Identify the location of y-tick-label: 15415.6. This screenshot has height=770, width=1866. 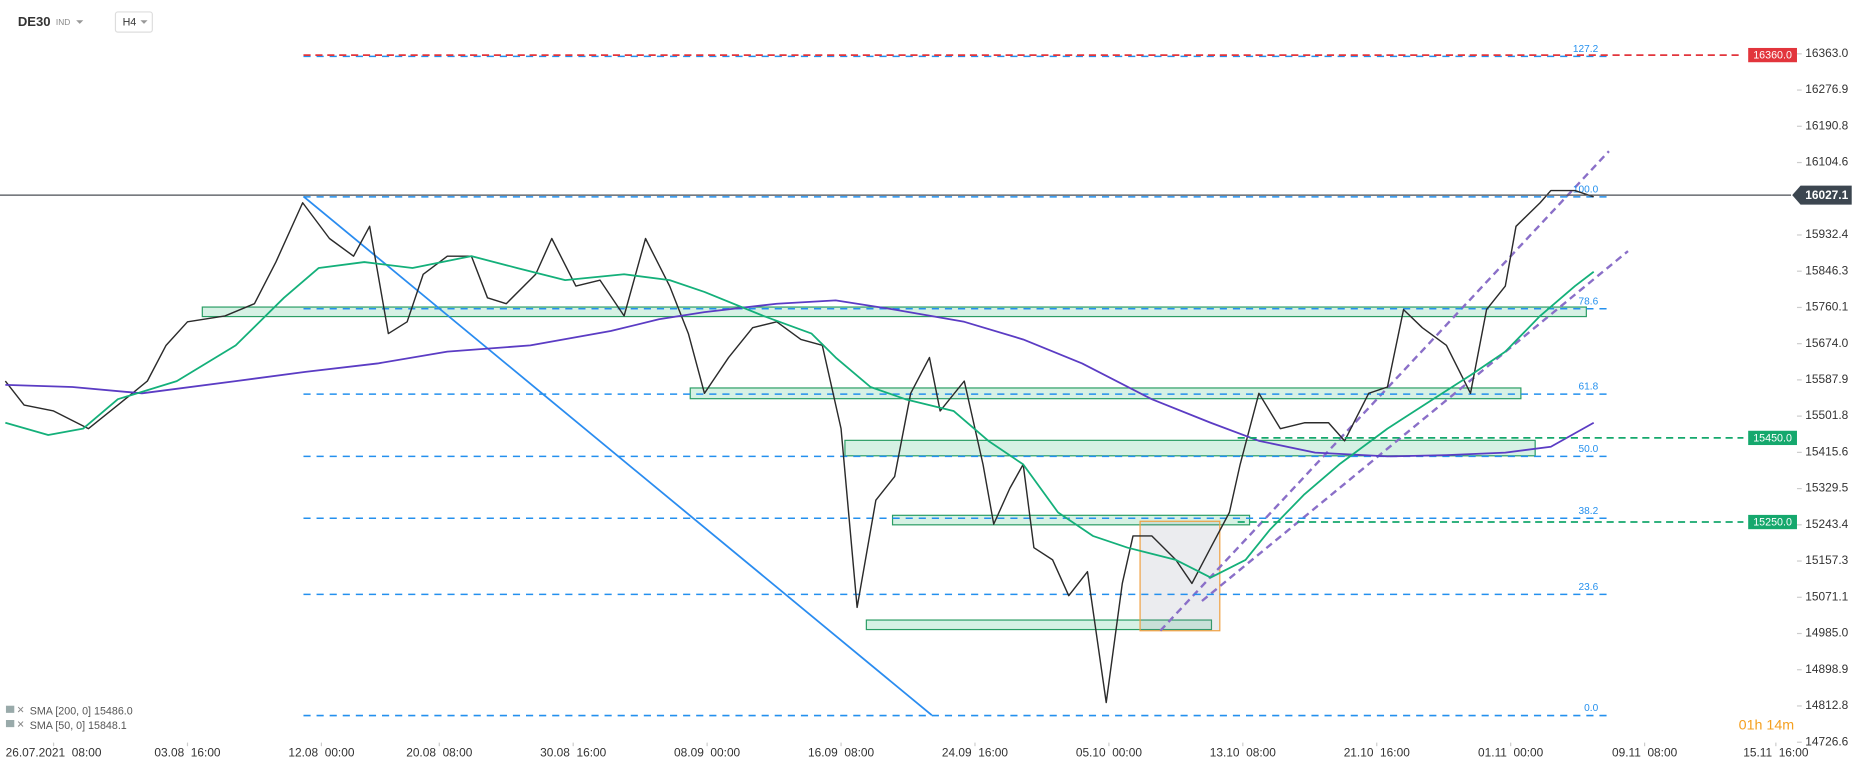
(1826, 452).